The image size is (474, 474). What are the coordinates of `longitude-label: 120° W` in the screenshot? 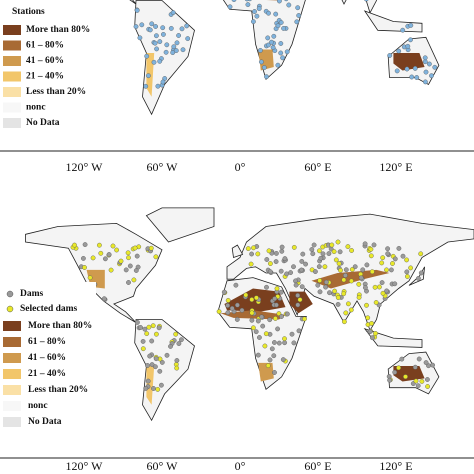 It's located at (85, 466).